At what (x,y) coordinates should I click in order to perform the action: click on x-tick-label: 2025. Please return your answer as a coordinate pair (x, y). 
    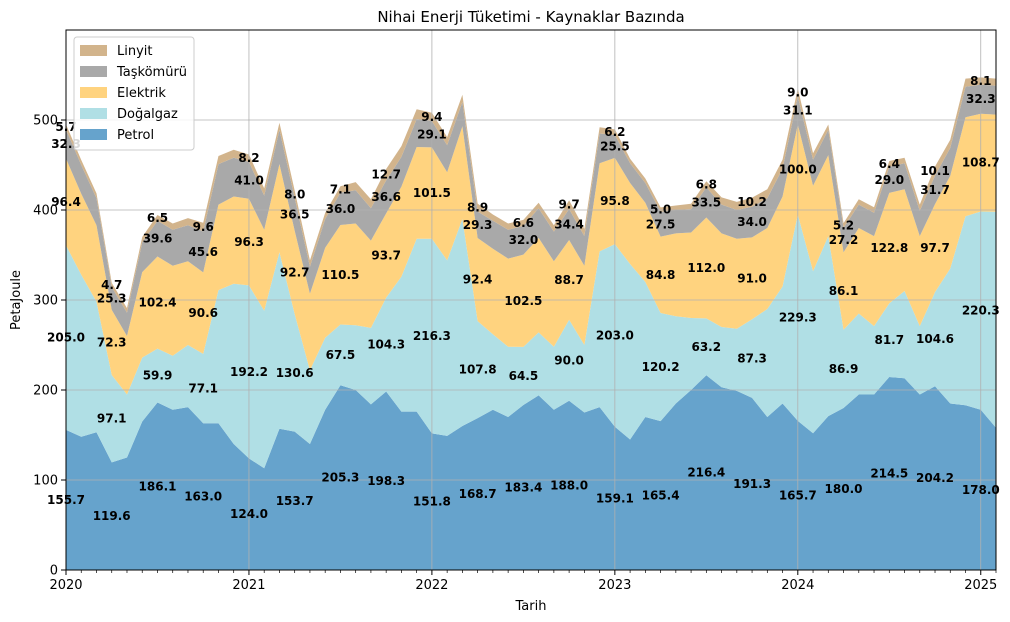
    Looking at the image, I should click on (980, 585).